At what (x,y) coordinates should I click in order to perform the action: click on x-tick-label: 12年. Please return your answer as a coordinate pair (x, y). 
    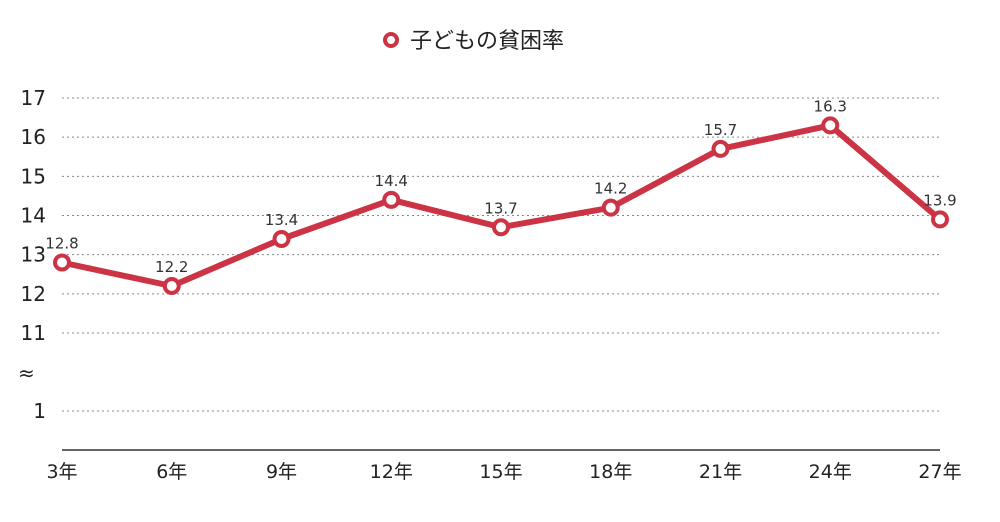
    Looking at the image, I should click on (391, 472).